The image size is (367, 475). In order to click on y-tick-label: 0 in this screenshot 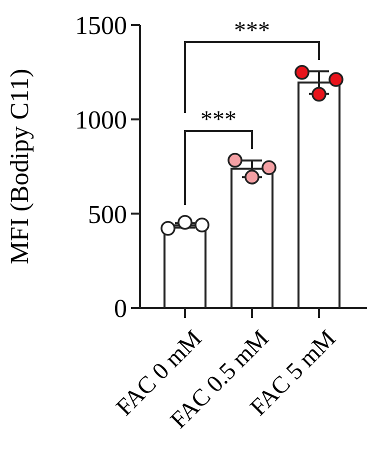, I will do `click(120, 309)`.